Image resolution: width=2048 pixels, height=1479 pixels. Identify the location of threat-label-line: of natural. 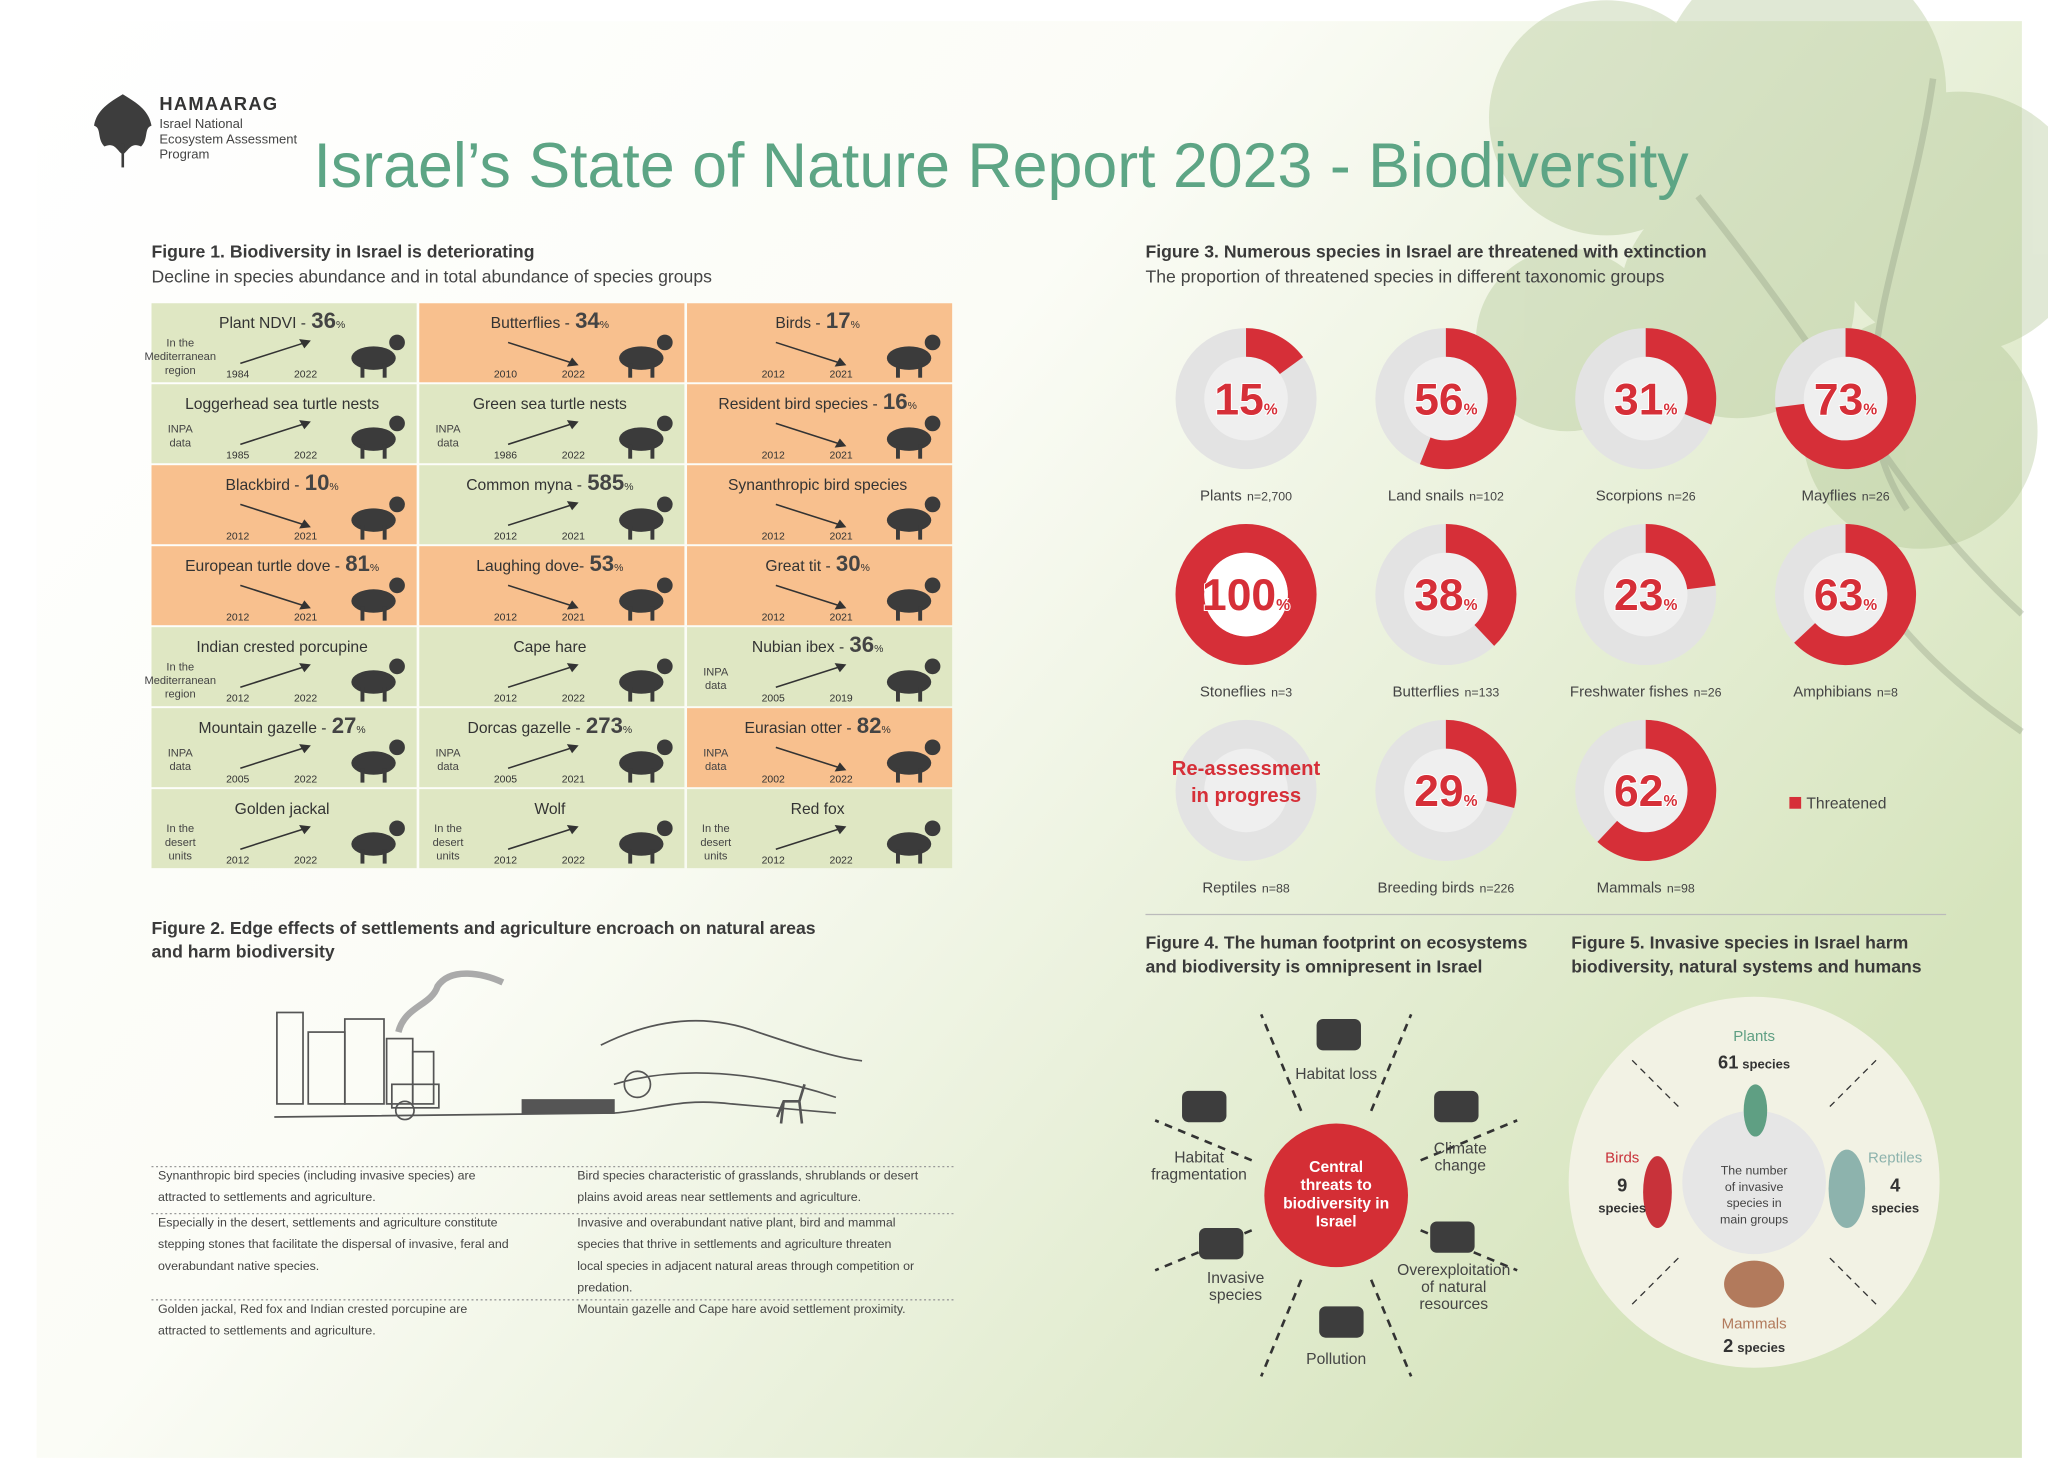
(1453, 1287).